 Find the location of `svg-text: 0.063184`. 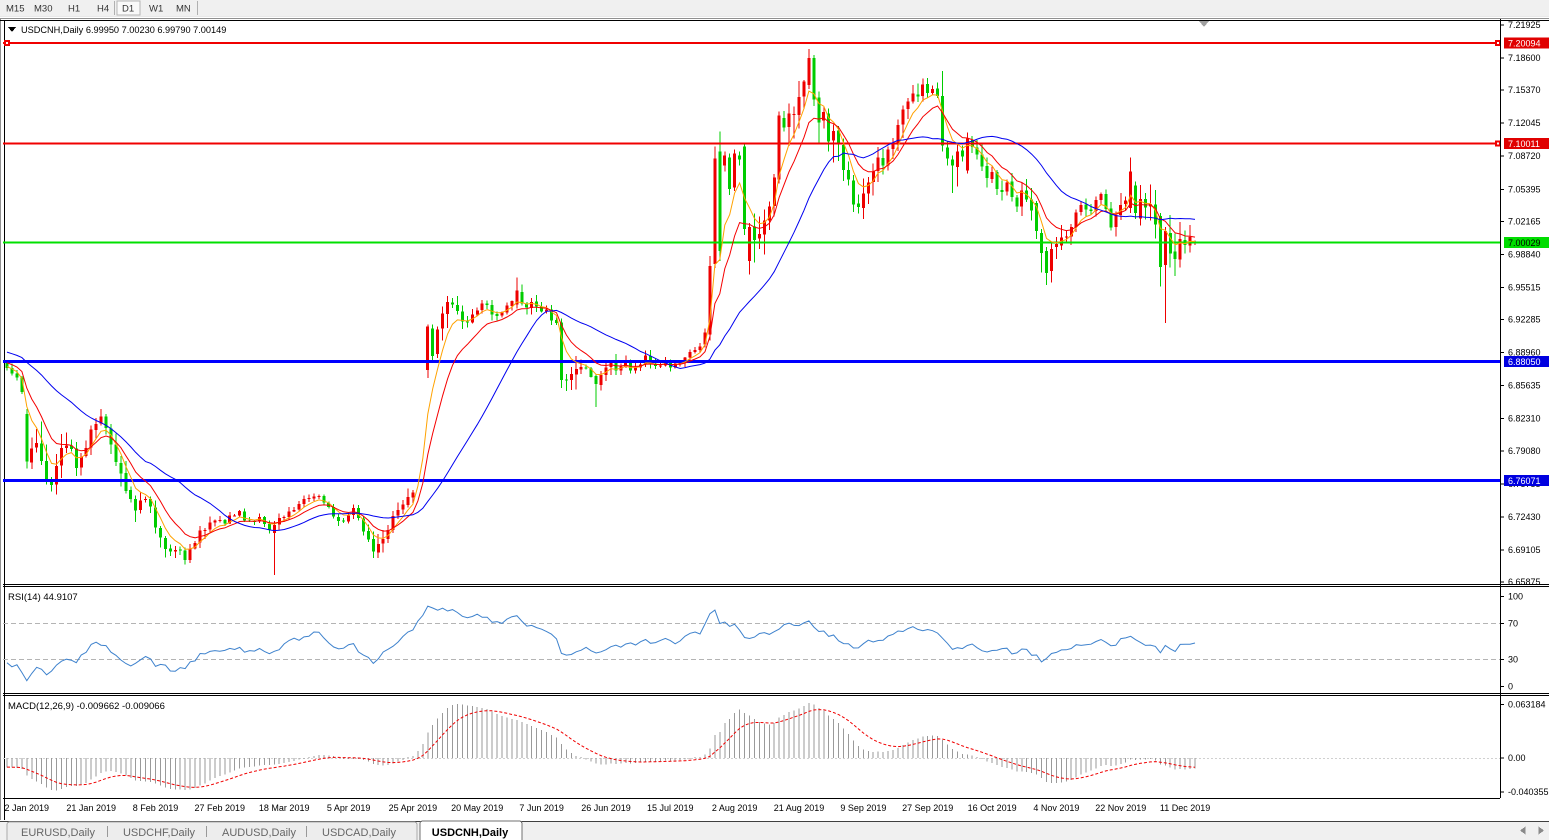

svg-text: 0.063184 is located at coordinates (1527, 705).